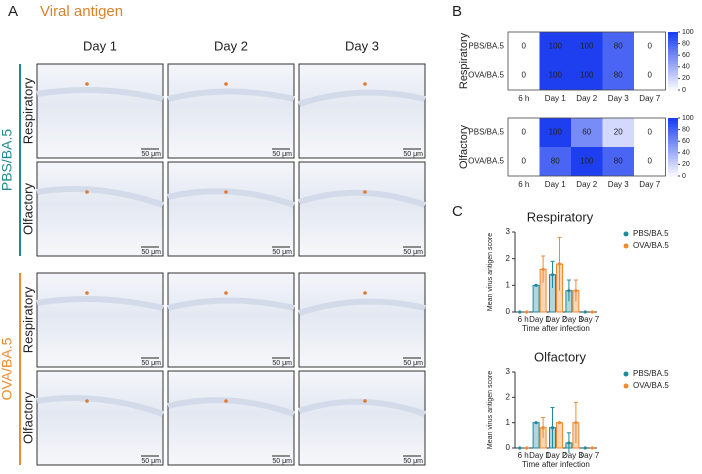 This screenshot has height=474, width=702. I want to click on heatmap-row-label: PBS/BA.5, so click(486, 132).